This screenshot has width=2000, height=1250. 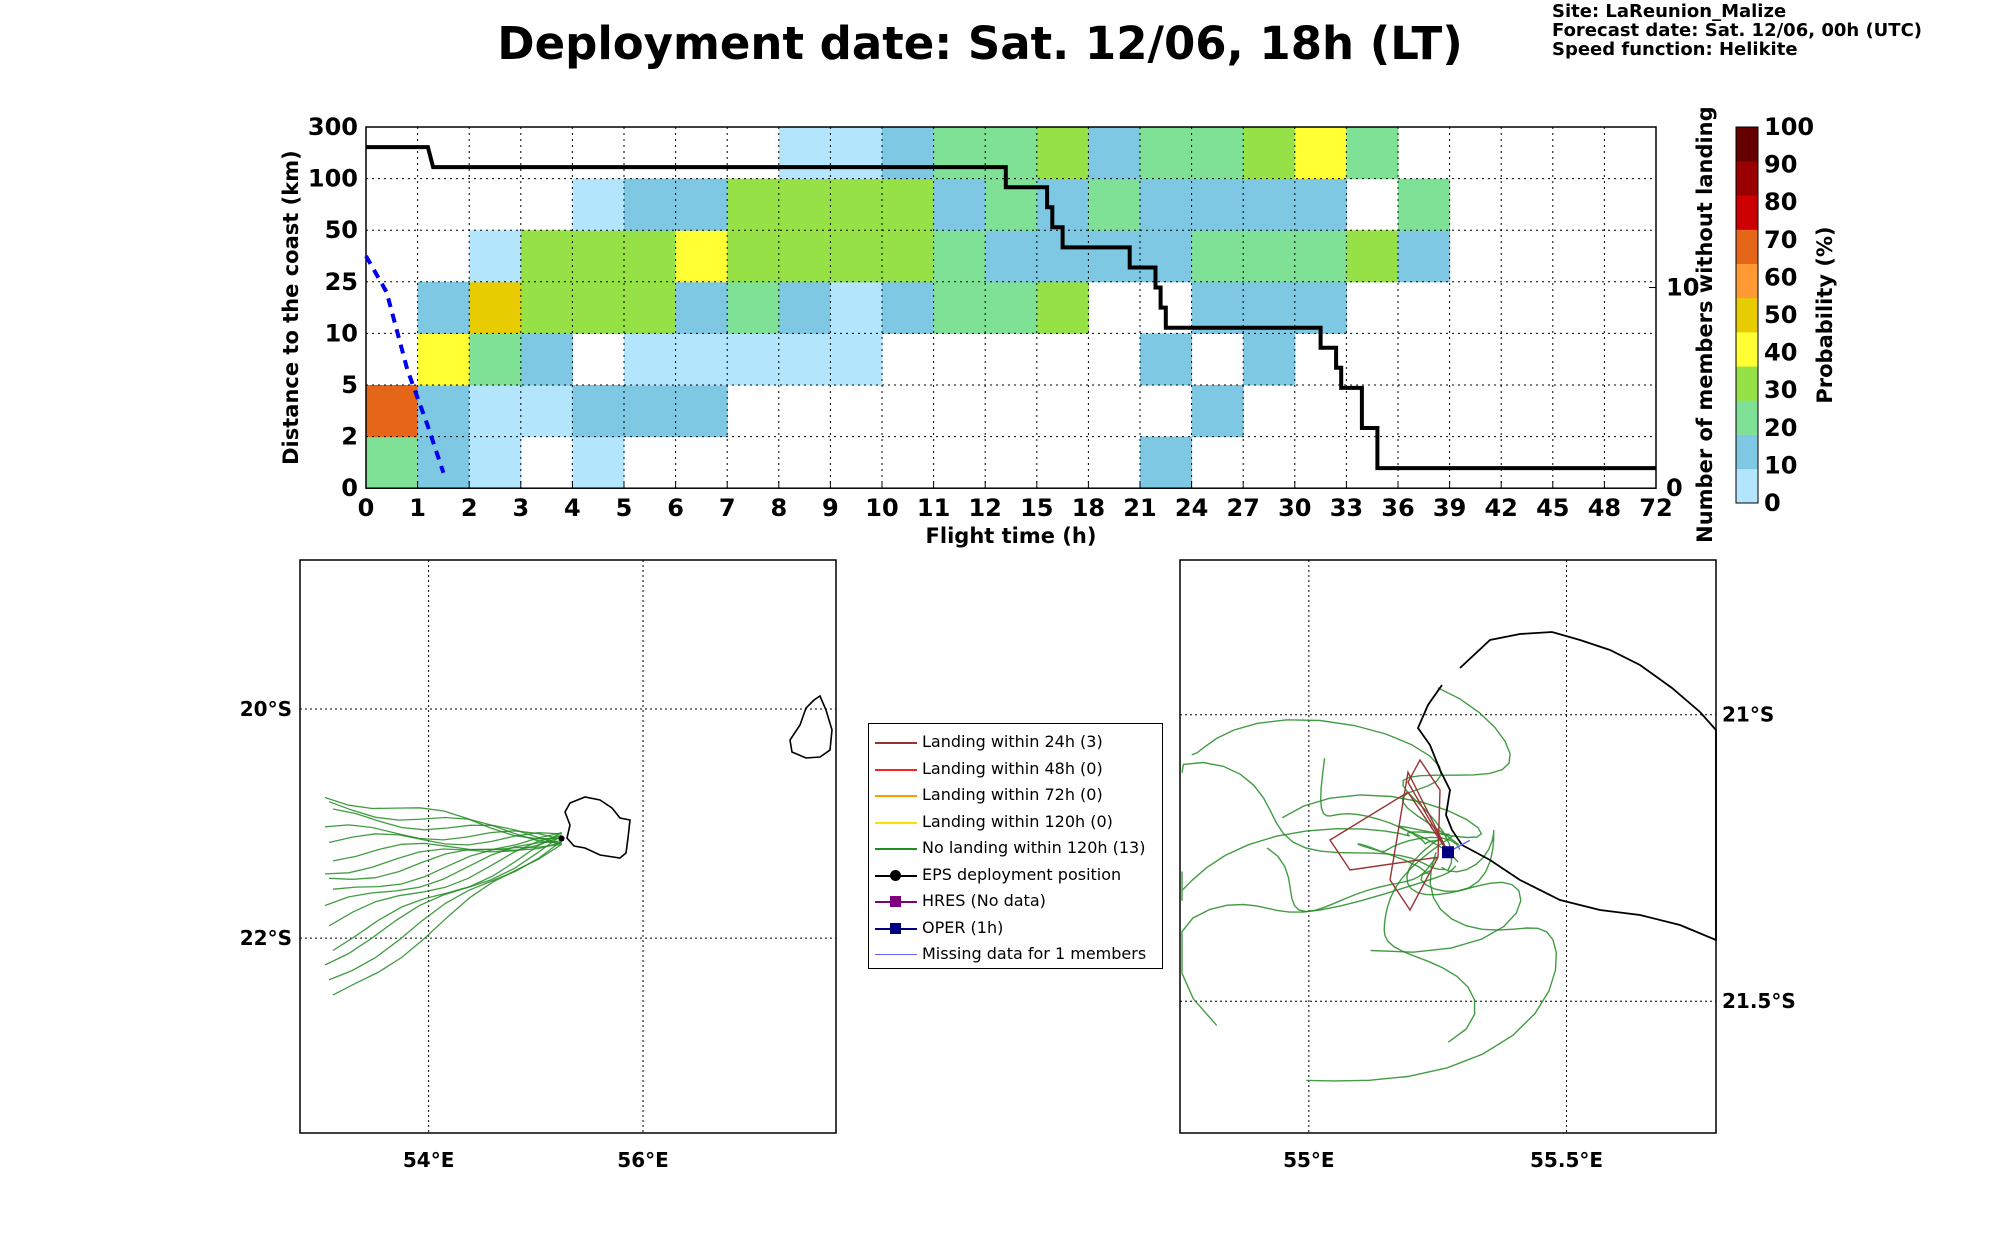 I want to click on x-tick-label: 48, so click(x=1604, y=508).